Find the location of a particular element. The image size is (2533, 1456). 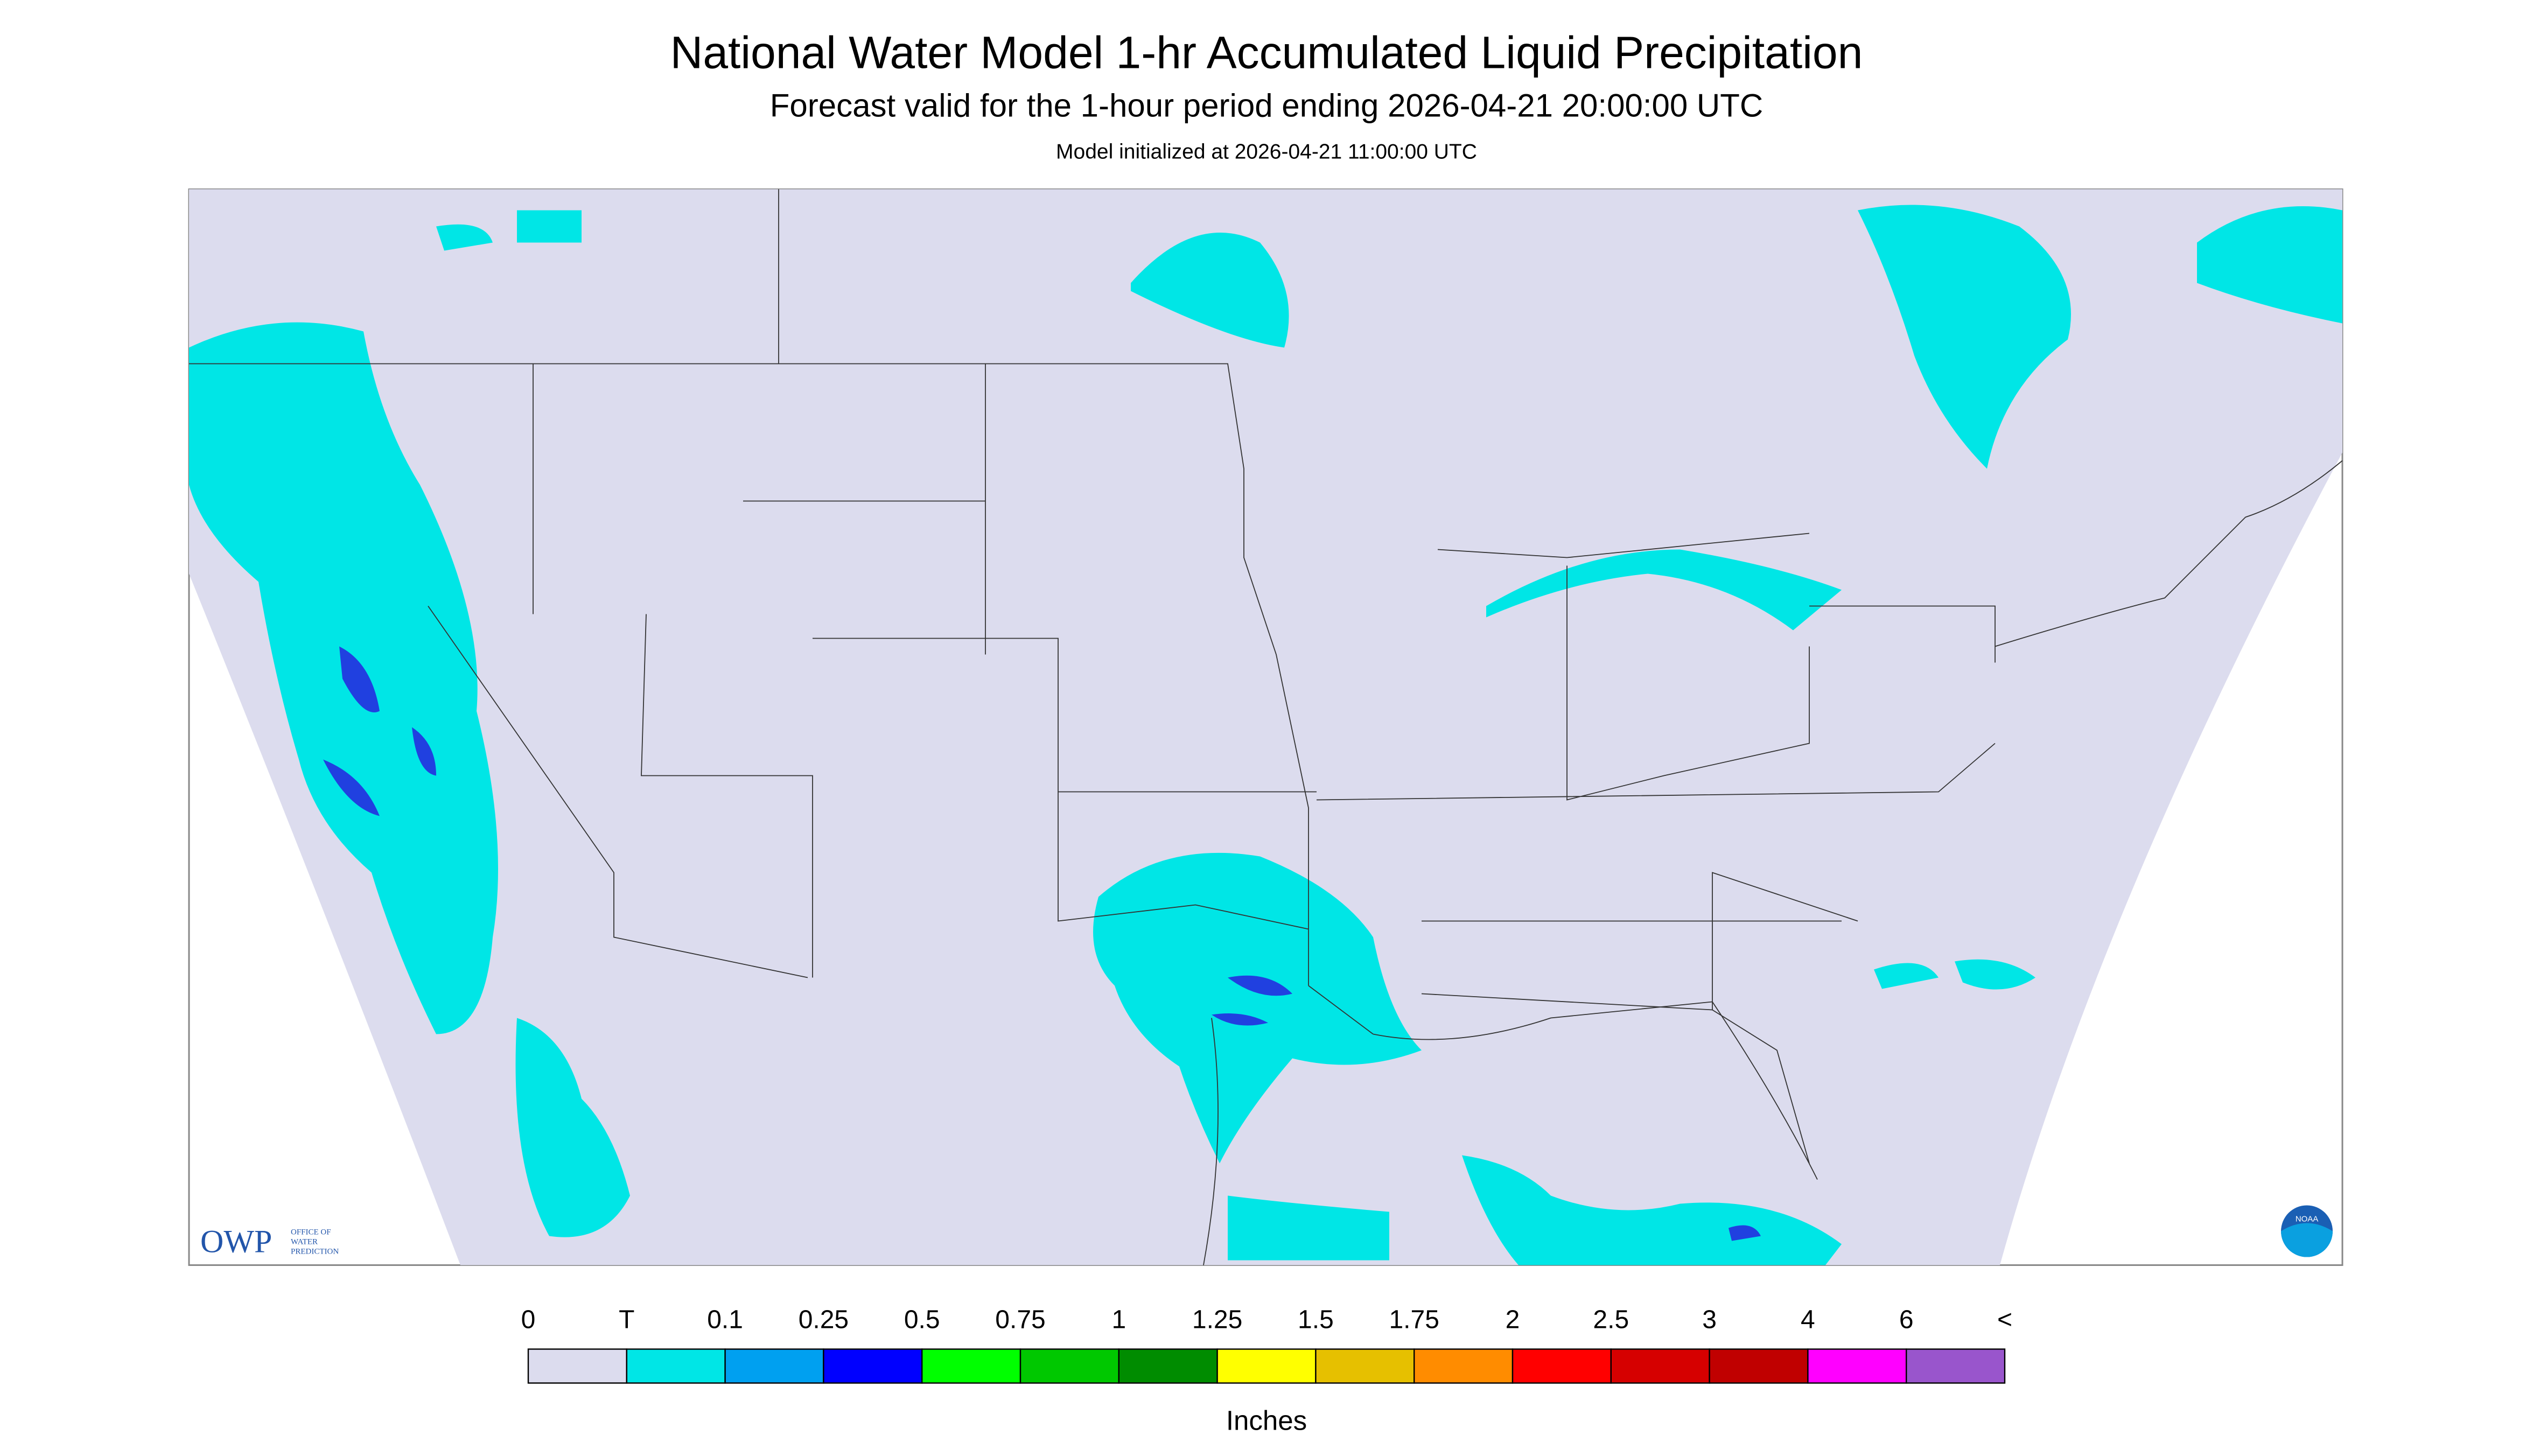

colorbar-label: 0 is located at coordinates (529, 1320).